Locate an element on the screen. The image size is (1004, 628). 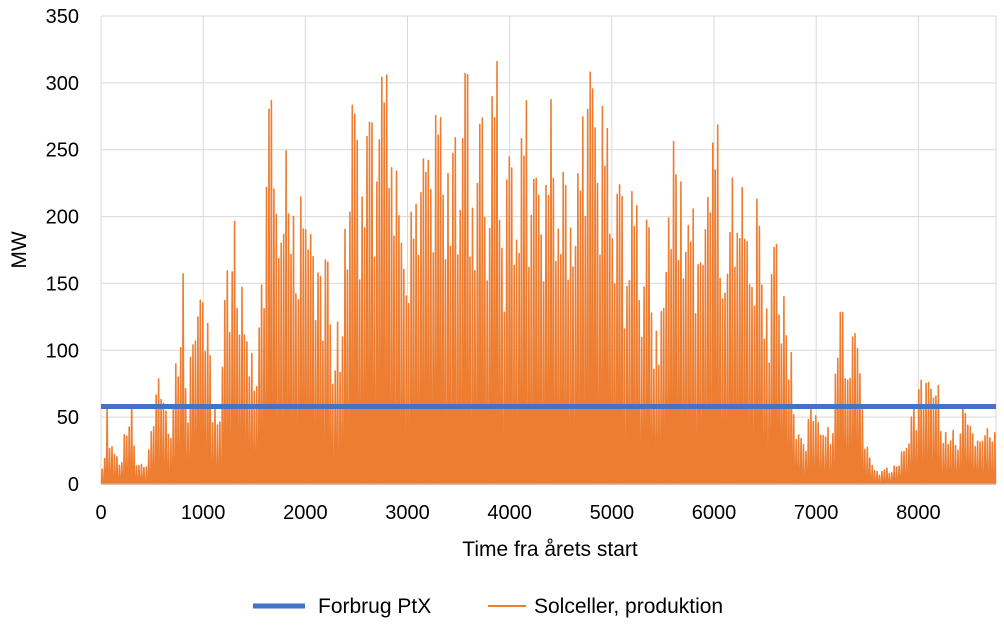
legend-label-forbrug-ptx: Forbrug PtX is located at coordinates (374, 606).